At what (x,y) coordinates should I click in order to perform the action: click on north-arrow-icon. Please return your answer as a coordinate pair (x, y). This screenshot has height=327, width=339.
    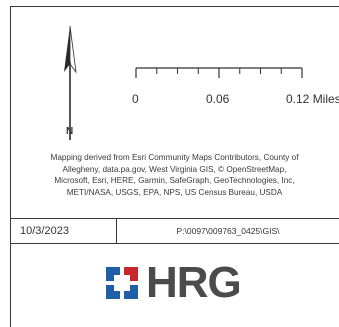
    Looking at the image, I should click on (66, 82).